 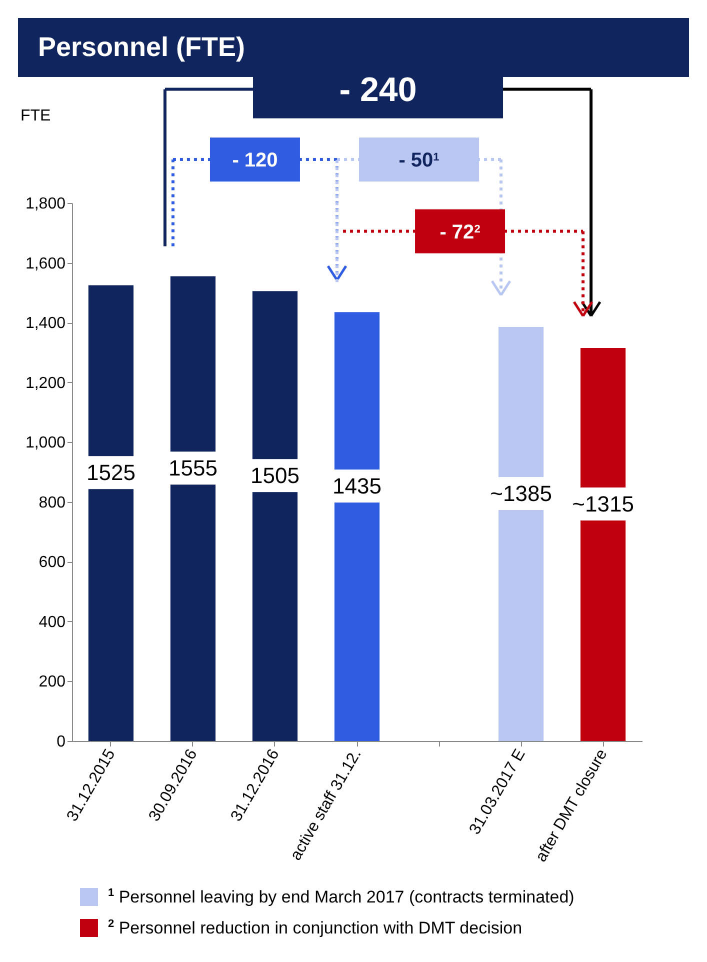 What do you see at coordinates (315, 928) in the screenshot?
I see `text: $^{2}$ Personnel reduction in conjunction with DMT decision` at bounding box center [315, 928].